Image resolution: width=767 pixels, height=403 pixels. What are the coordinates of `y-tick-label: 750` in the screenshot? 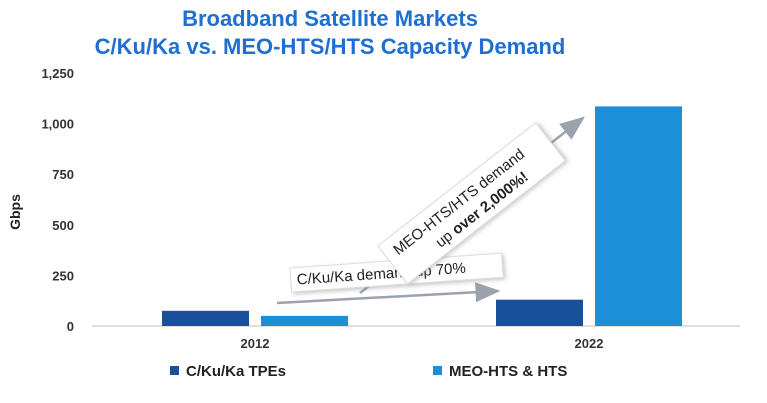 It's located at (63, 174).